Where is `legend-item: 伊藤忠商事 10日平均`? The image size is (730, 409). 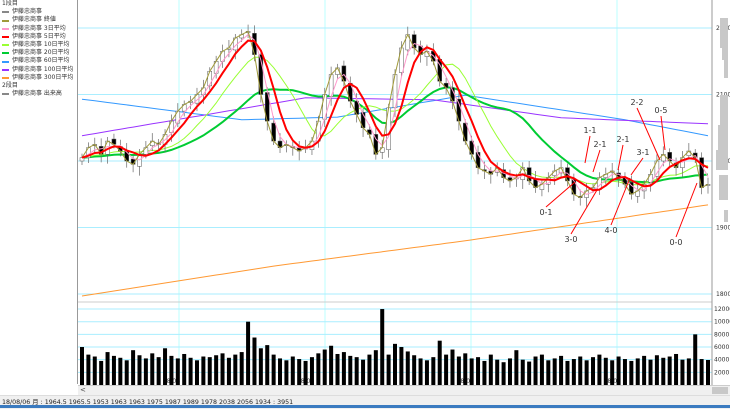
legend-item: 伊藤忠商事 10日平均 is located at coordinates (38, 45).